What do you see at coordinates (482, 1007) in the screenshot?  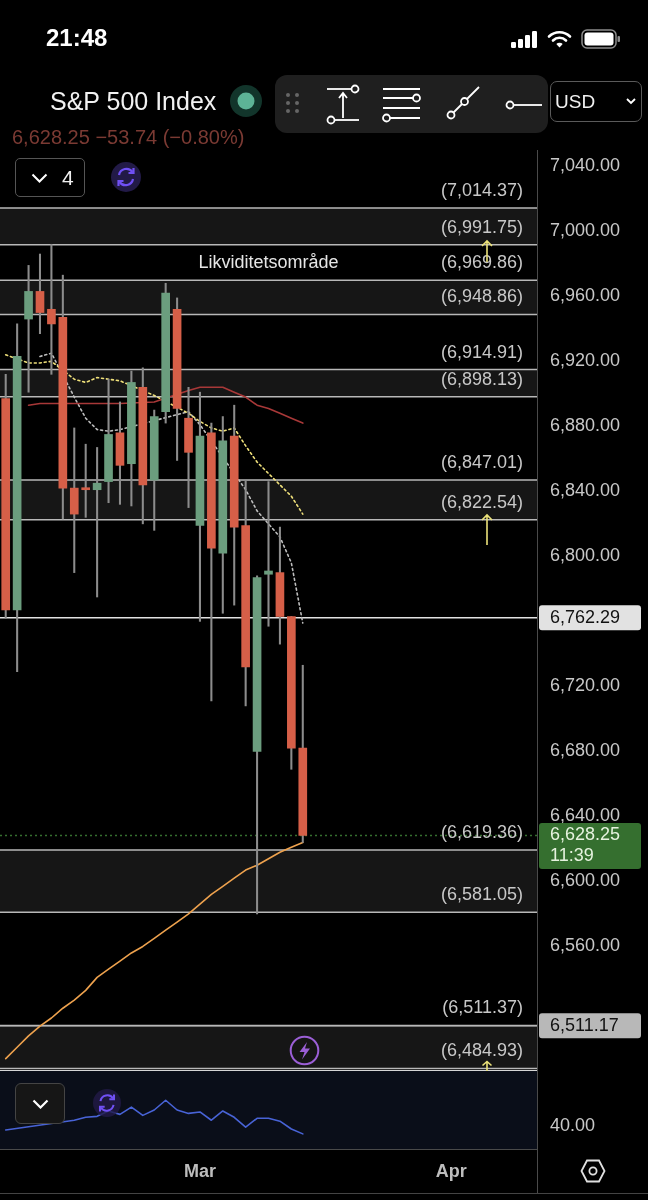 I see `annotation: (6,511.37)` at bounding box center [482, 1007].